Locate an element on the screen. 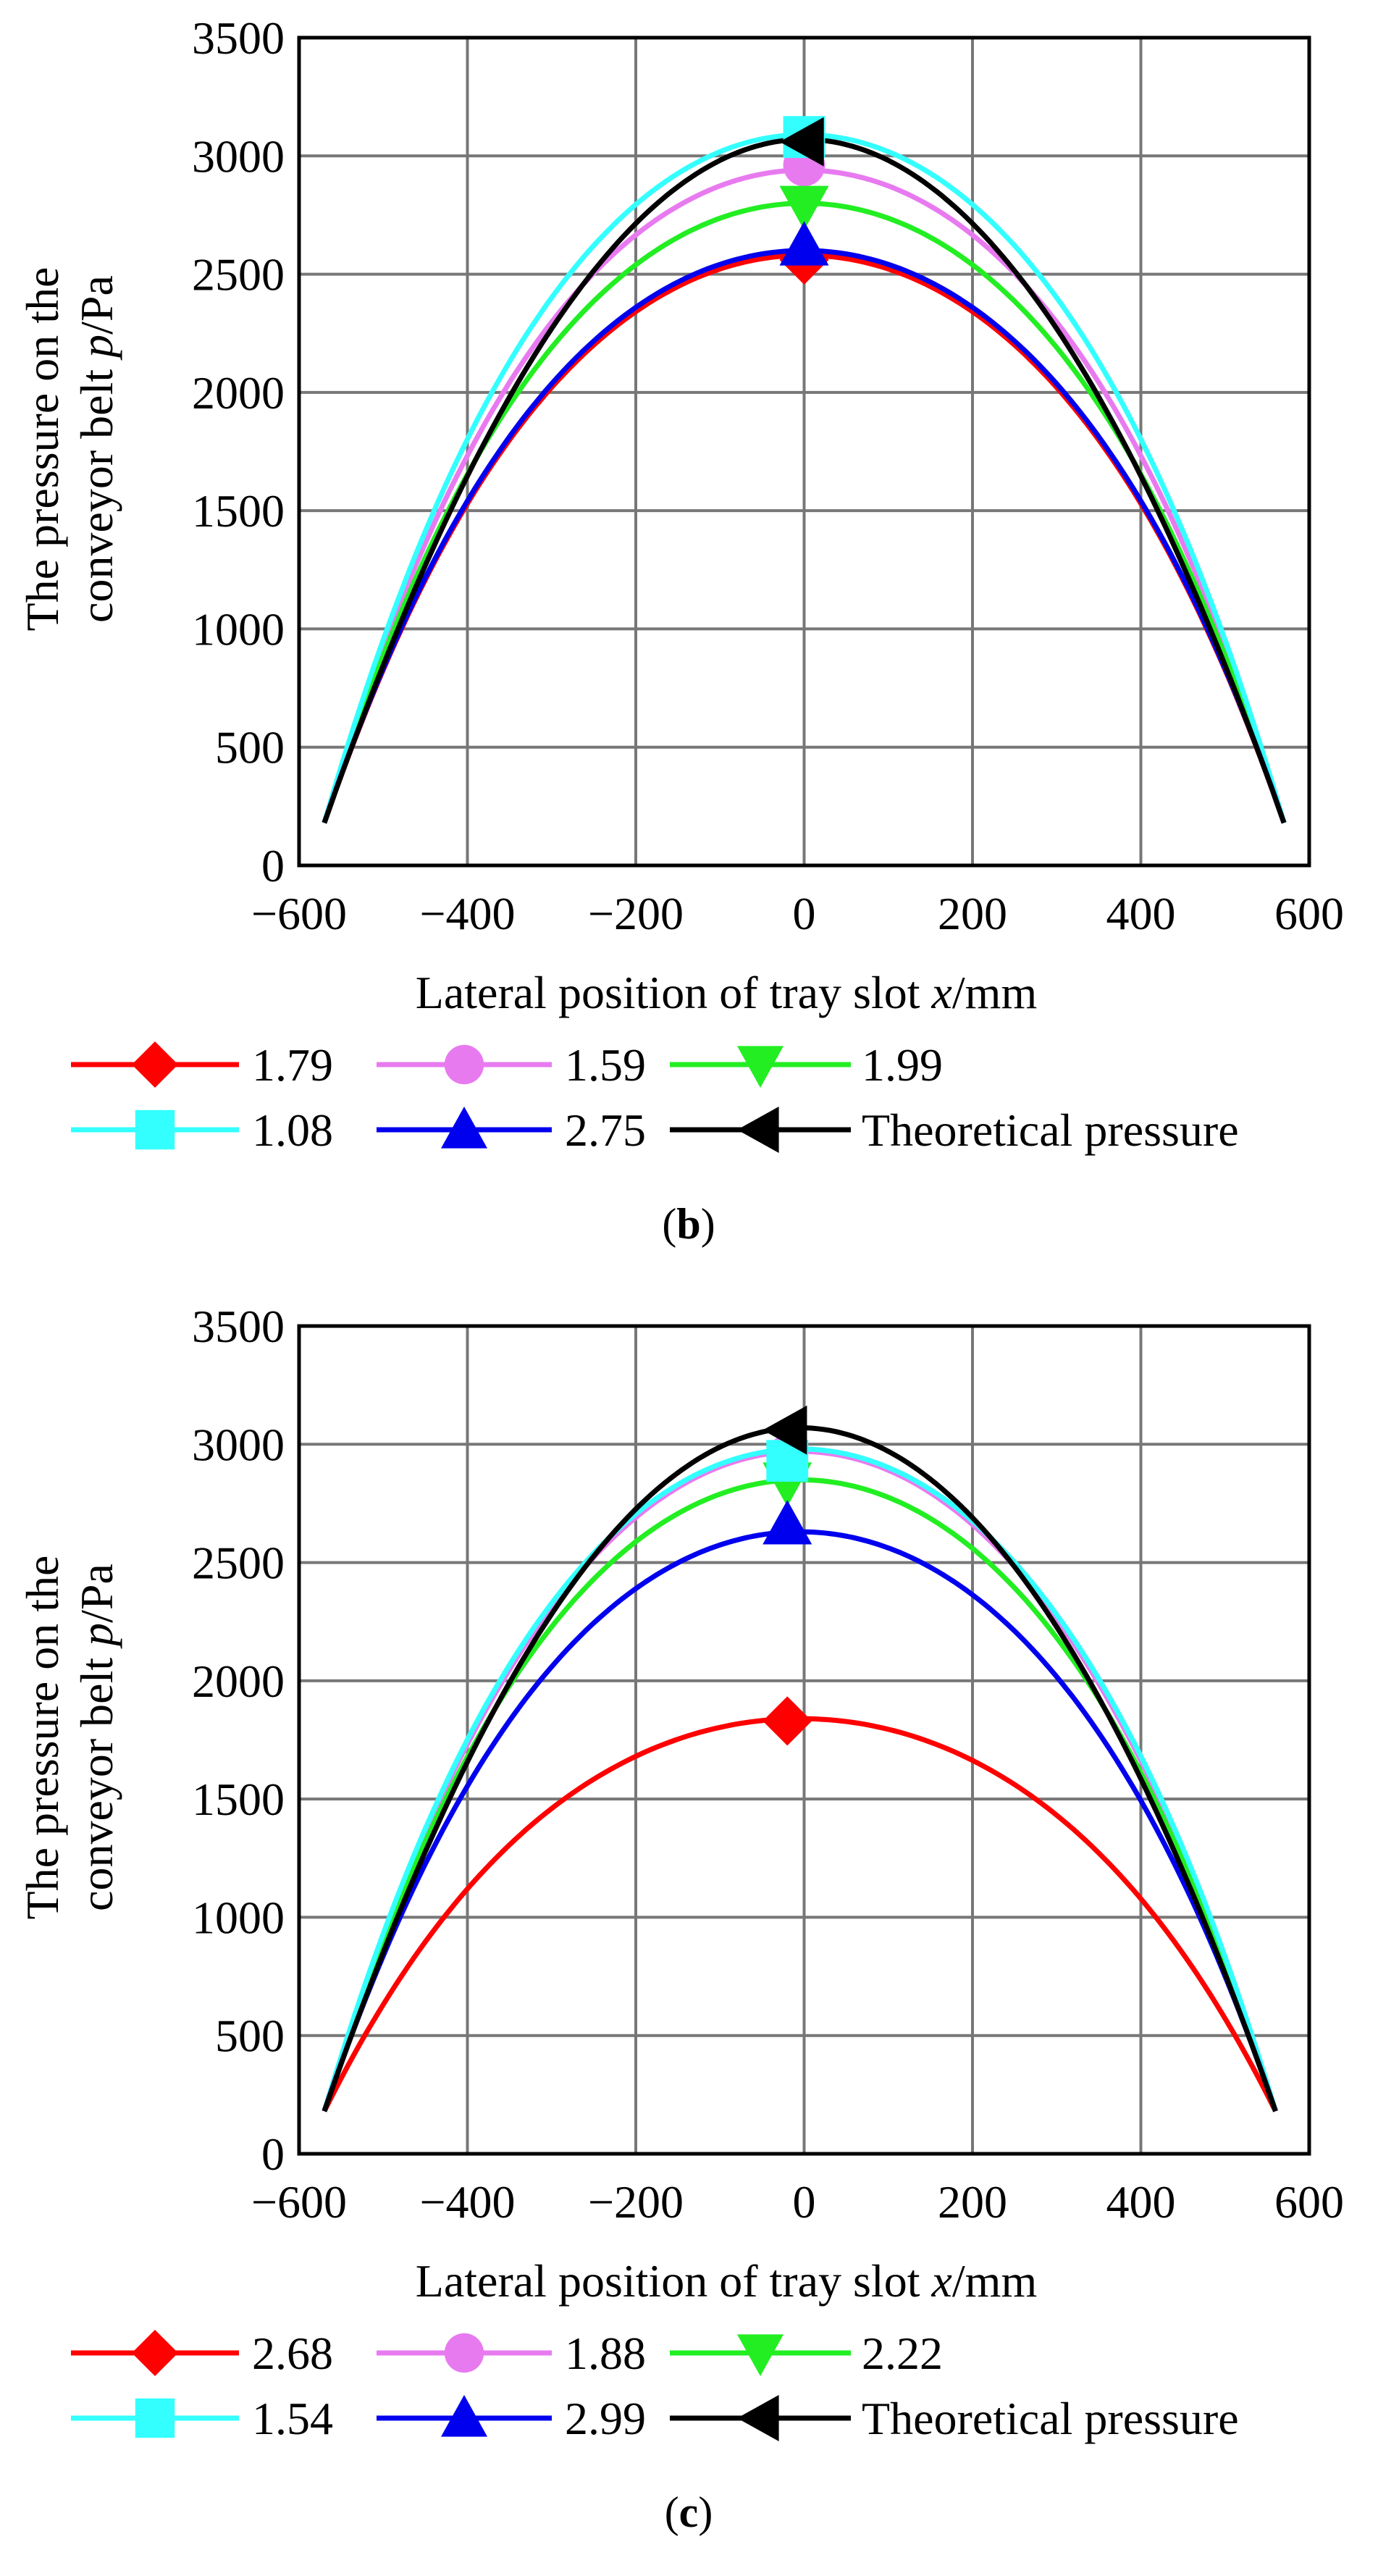 The height and width of the screenshot is (2576, 1378). legend-label: 1.08 is located at coordinates (292, 1130).